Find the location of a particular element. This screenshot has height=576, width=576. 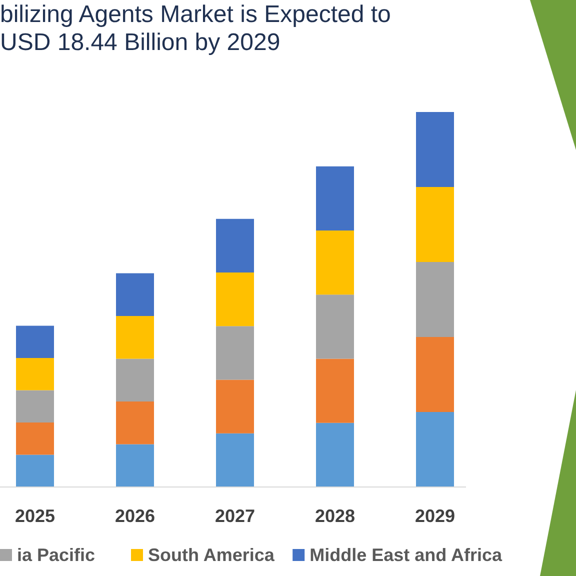

x-tick-label: 2027 is located at coordinates (235, 516).